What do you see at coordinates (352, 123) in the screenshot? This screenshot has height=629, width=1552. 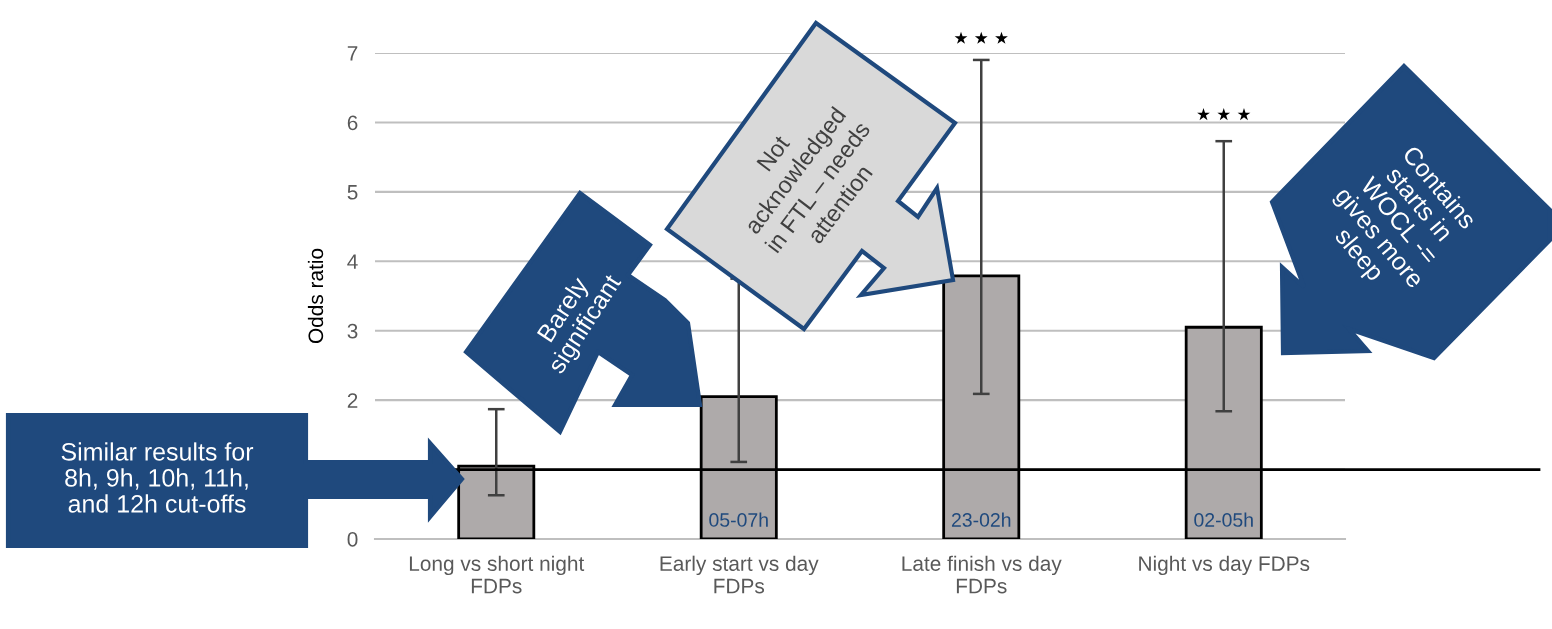 I see `y-tick-label: 6` at bounding box center [352, 123].